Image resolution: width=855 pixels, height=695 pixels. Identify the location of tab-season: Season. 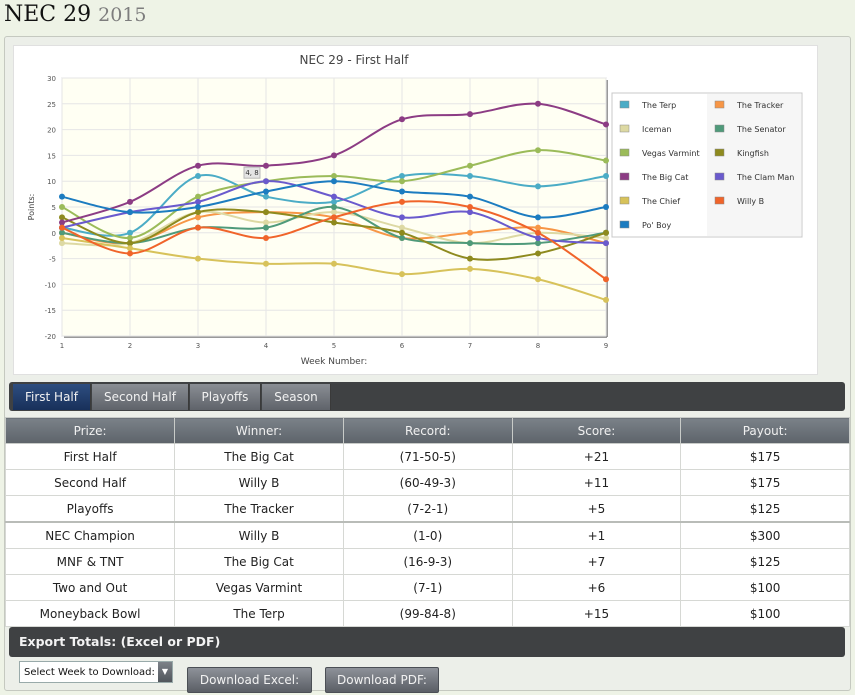
(296, 397).